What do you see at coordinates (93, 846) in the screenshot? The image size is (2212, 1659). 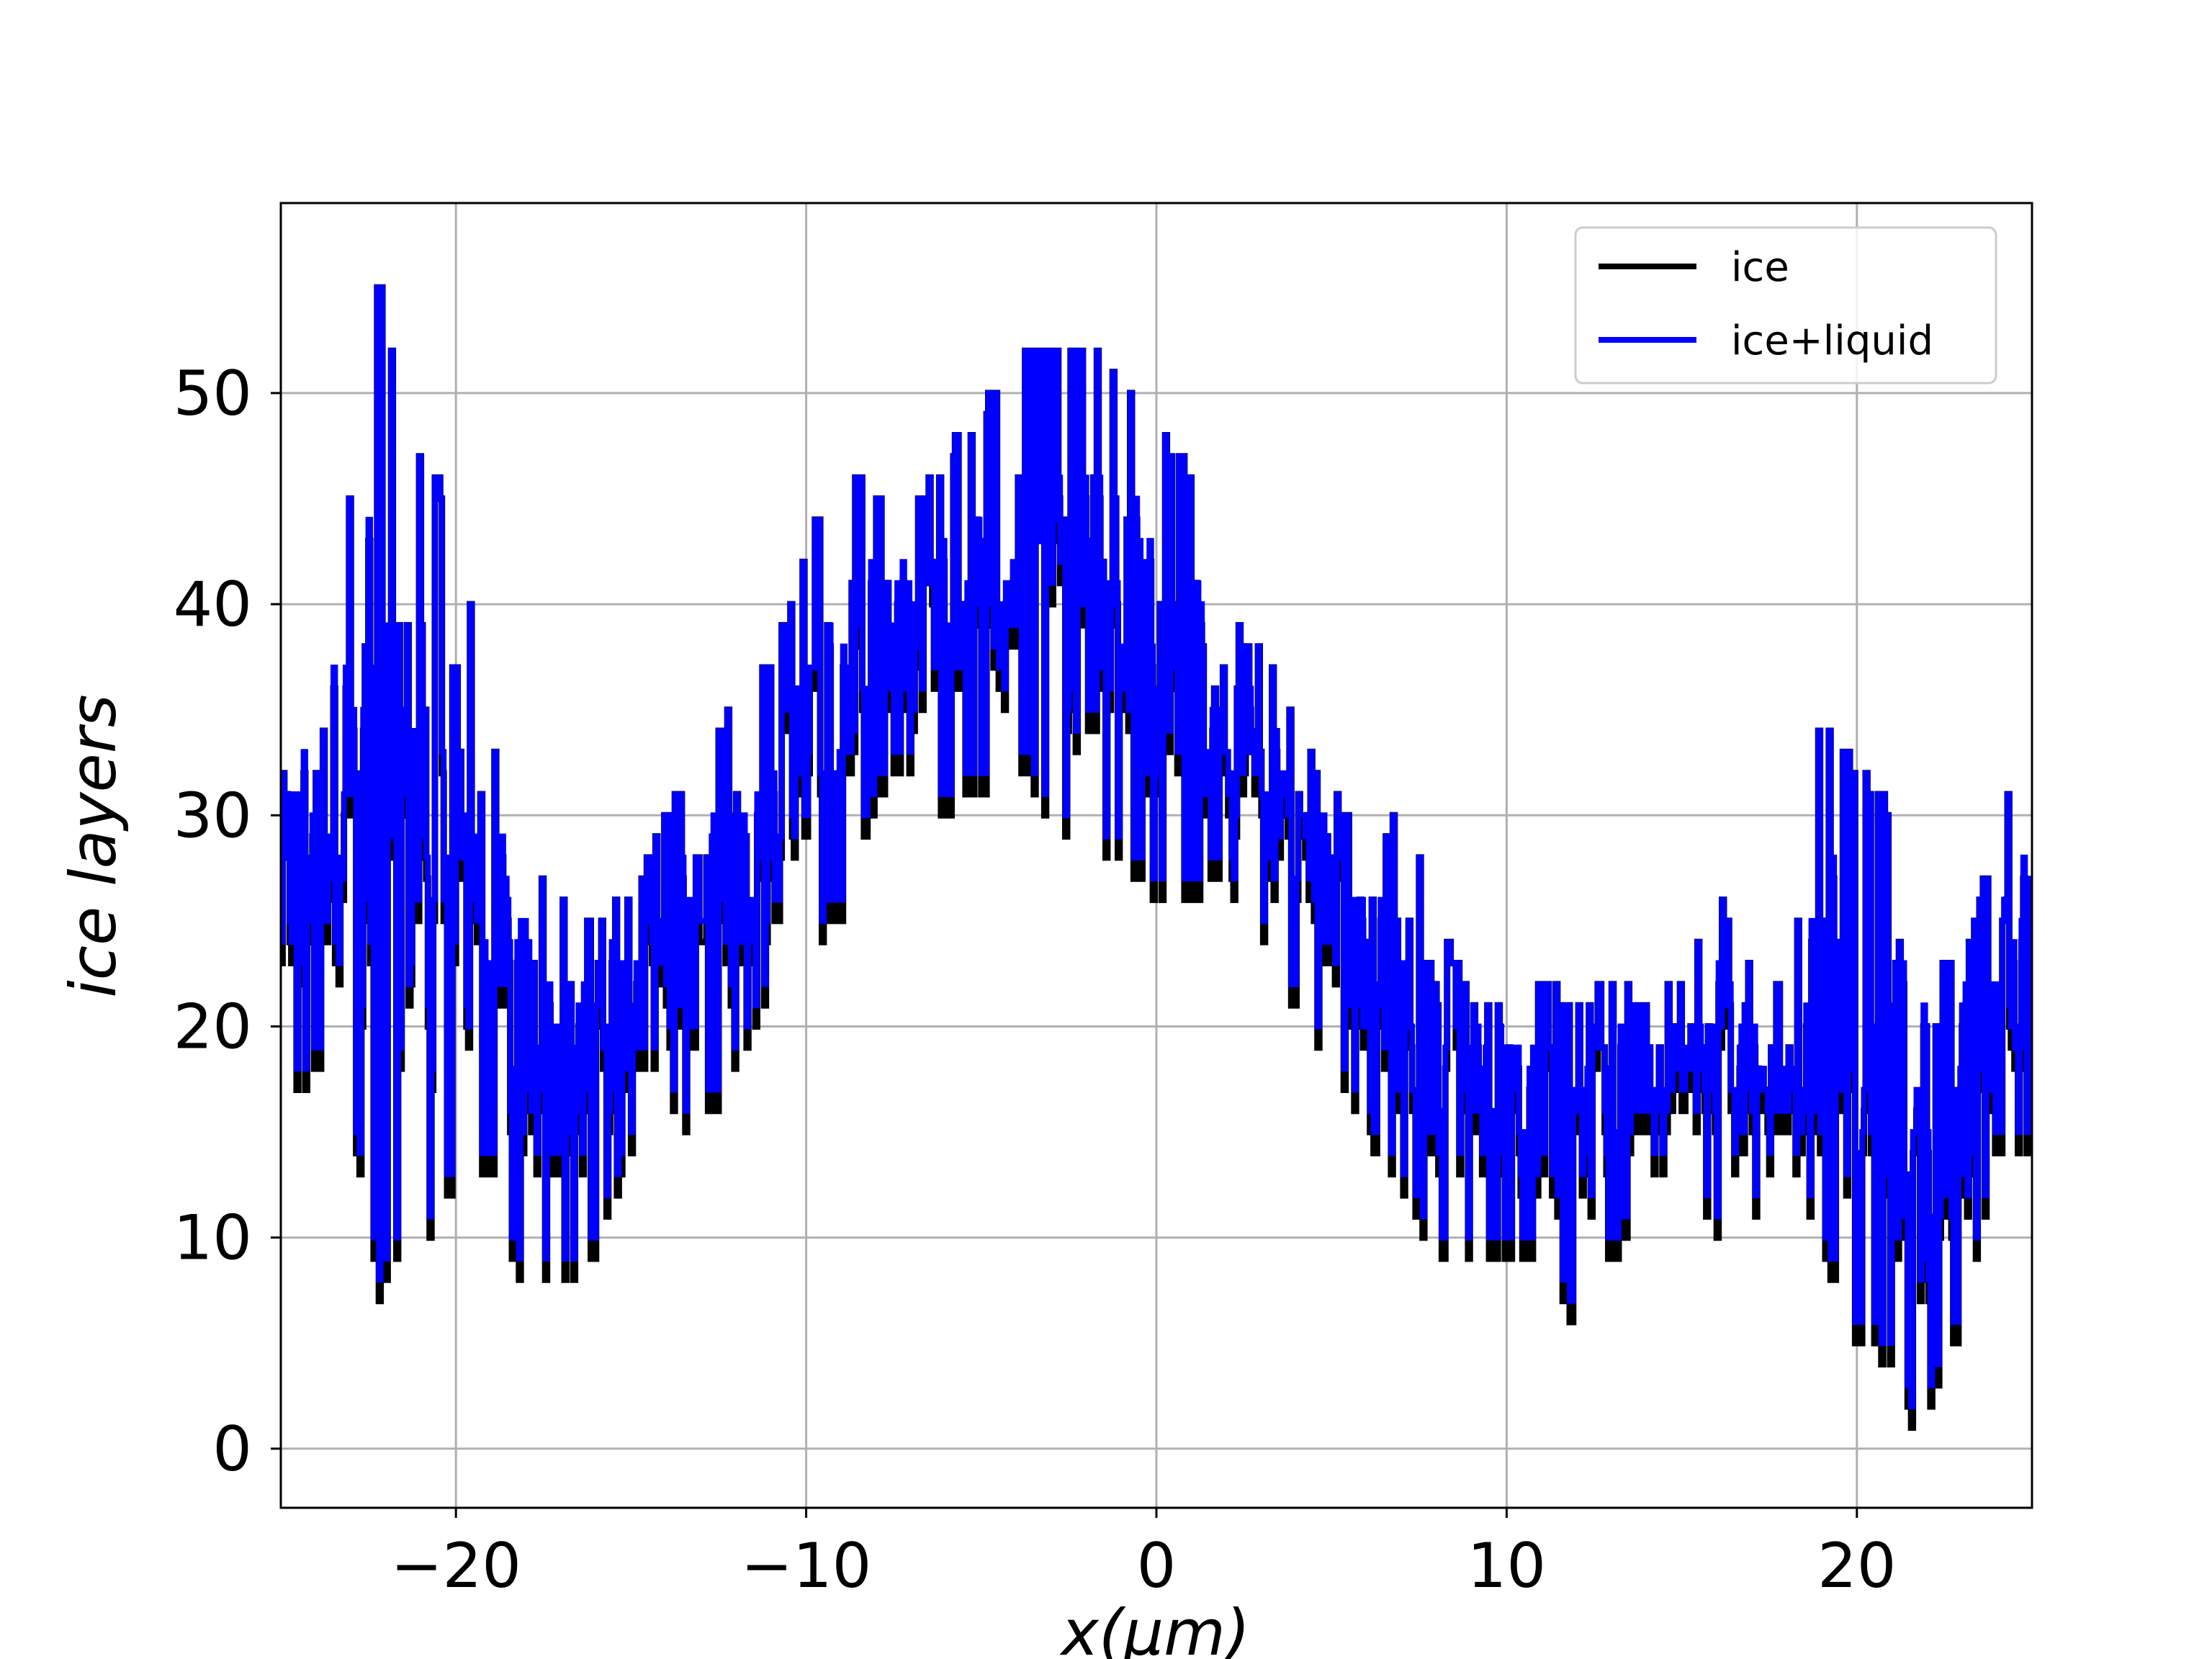 I see `y-axis-label: ice layers` at bounding box center [93, 846].